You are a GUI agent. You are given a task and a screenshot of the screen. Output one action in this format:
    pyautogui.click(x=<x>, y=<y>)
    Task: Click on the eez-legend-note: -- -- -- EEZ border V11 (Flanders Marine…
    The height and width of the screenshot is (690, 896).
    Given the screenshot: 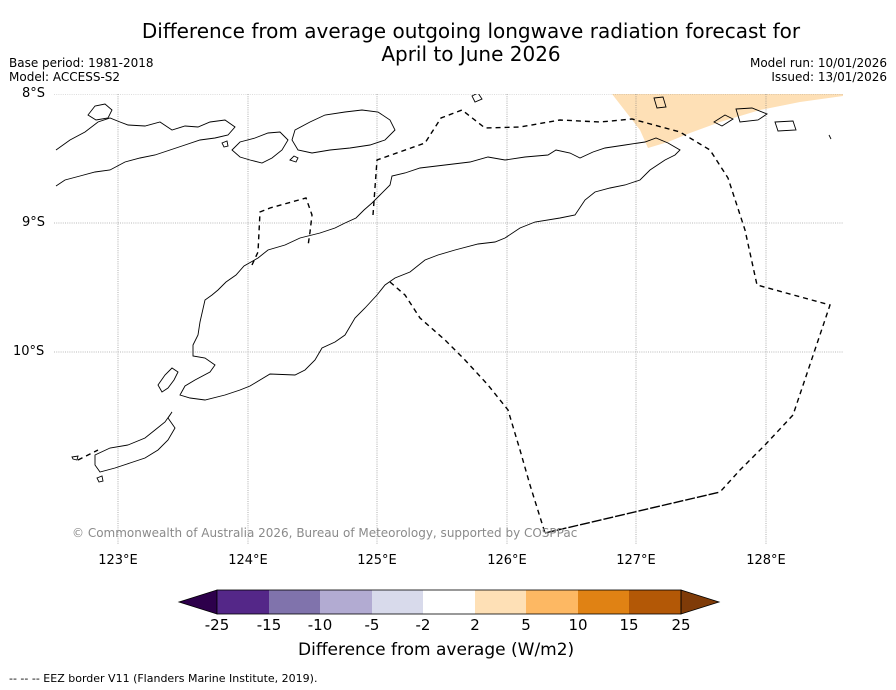 What is the action you would take?
    pyautogui.click(x=163, y=678)
    